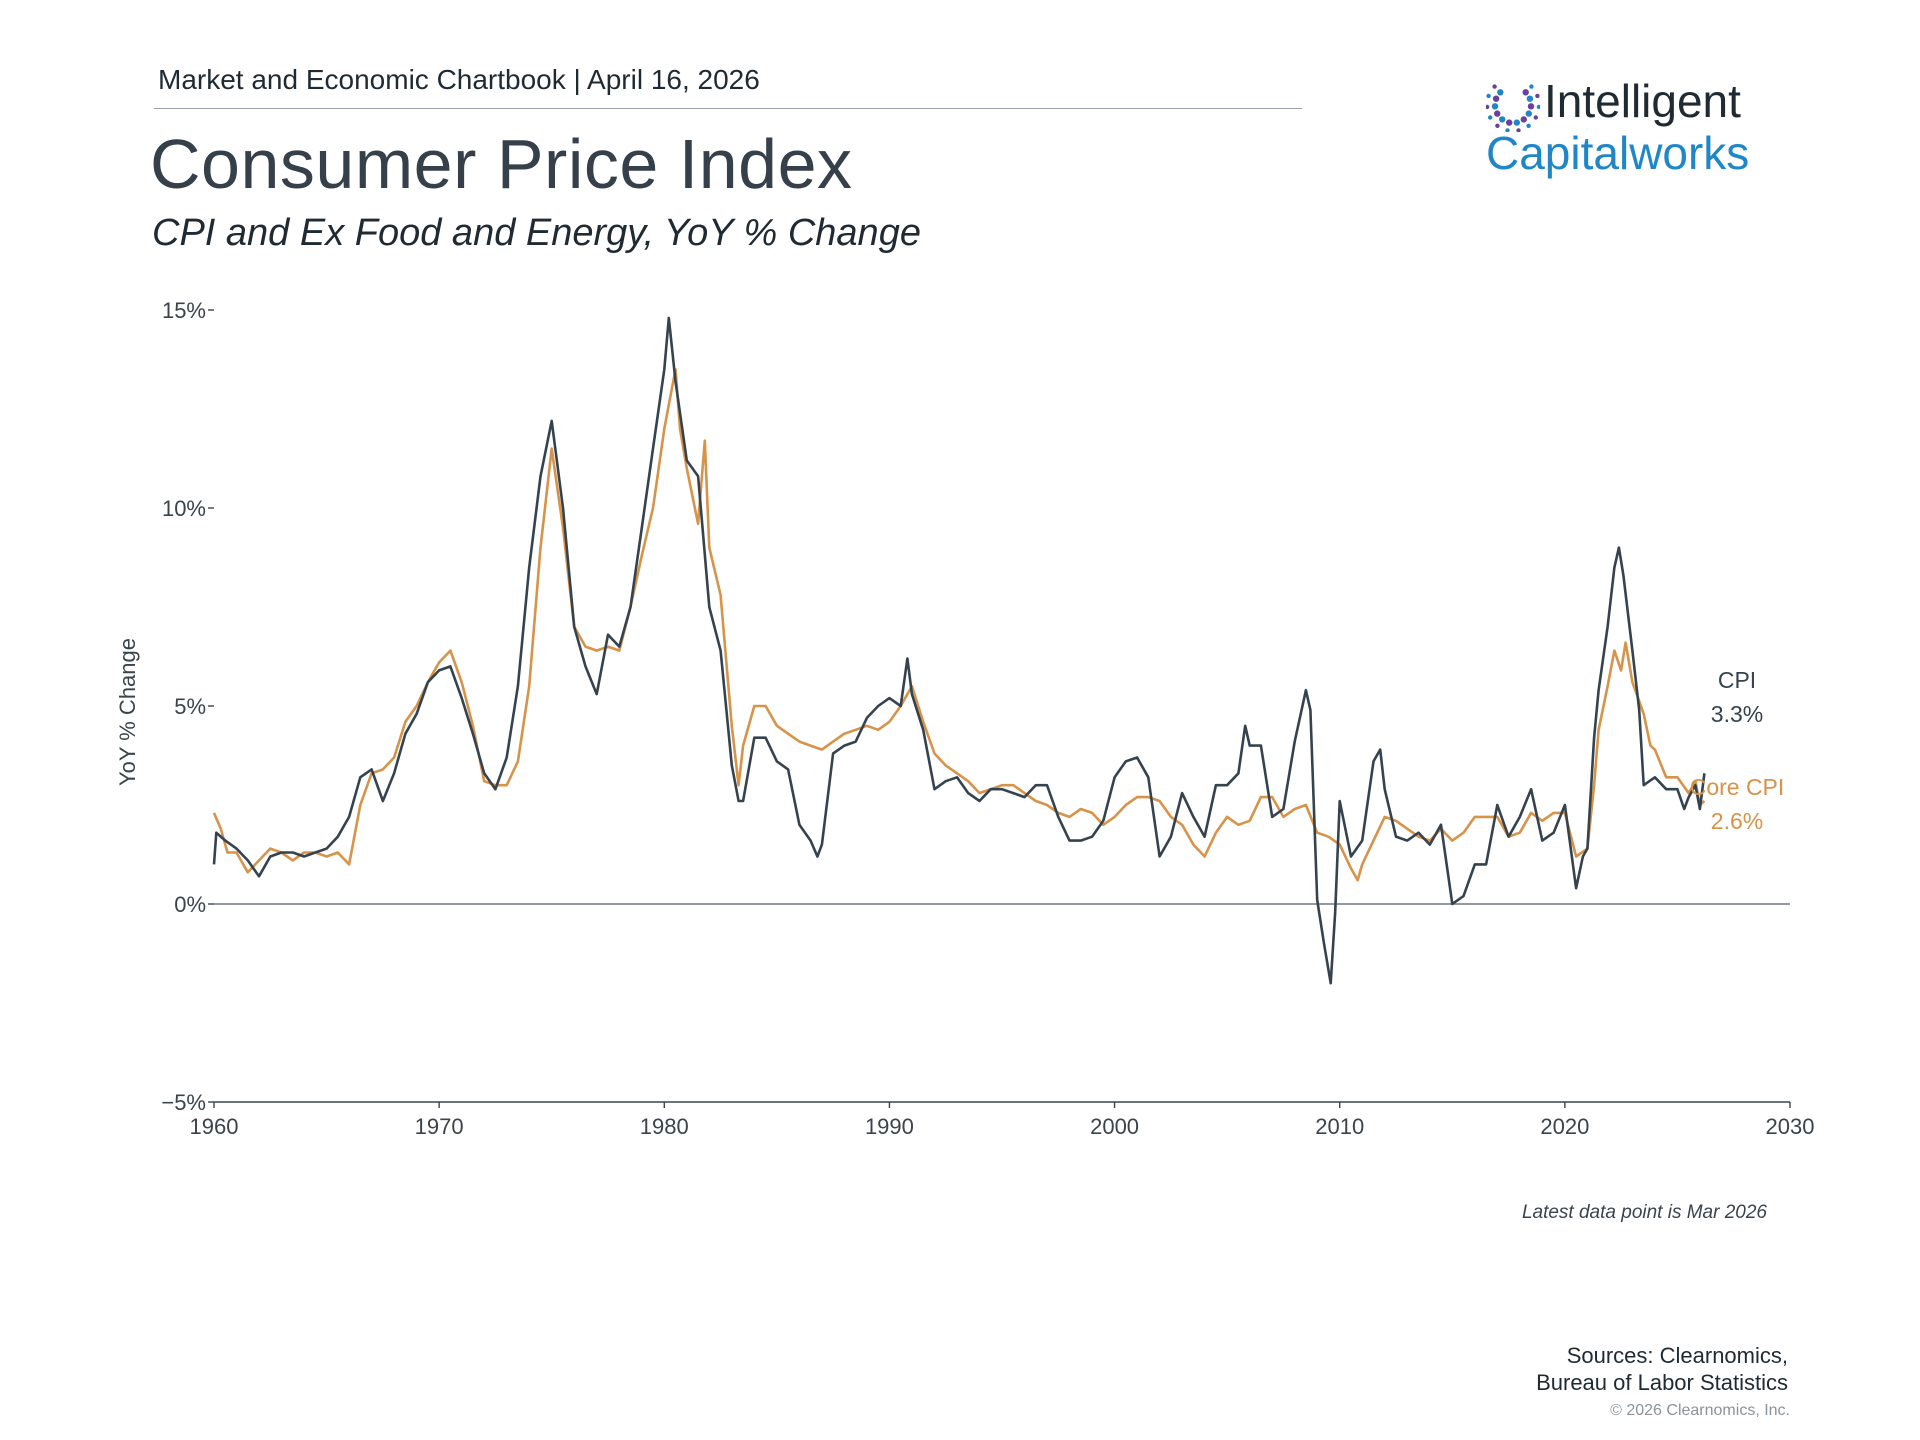  I want to click on sources-line-1: Sources: Clearnomics,, so click(1677, 1355).